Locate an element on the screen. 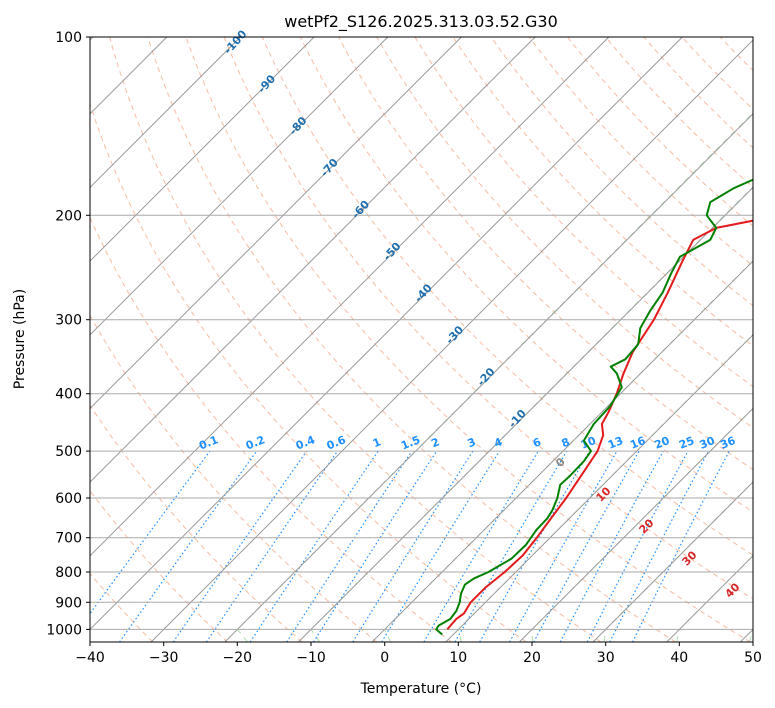  mixing-ratio-label: 2 is located at coordinates (435, 442).